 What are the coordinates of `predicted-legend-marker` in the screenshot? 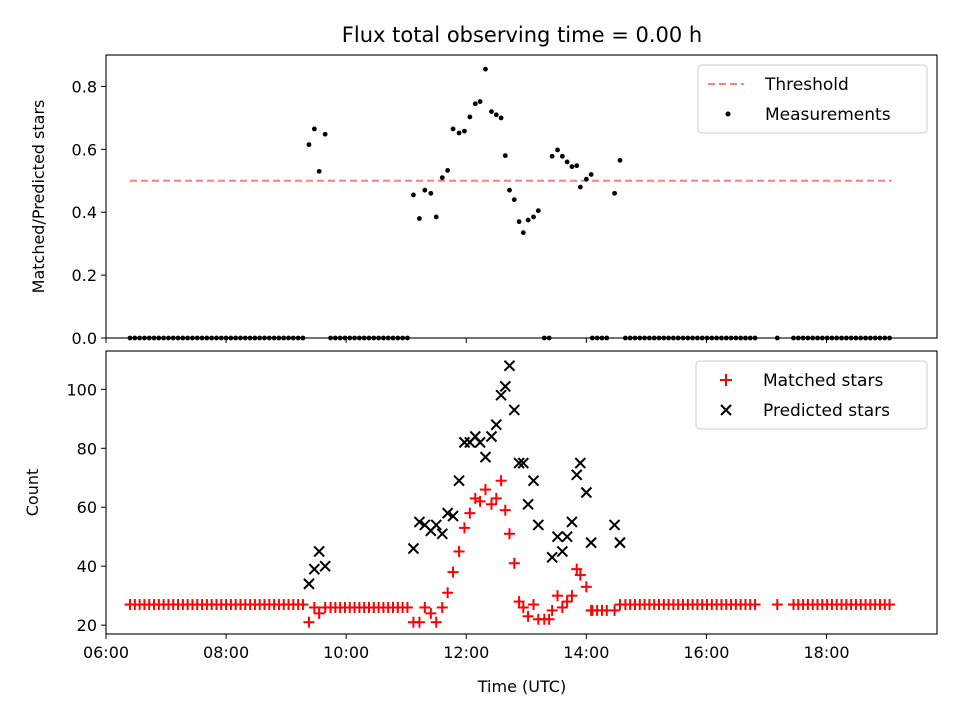 It's located at (726, 410).